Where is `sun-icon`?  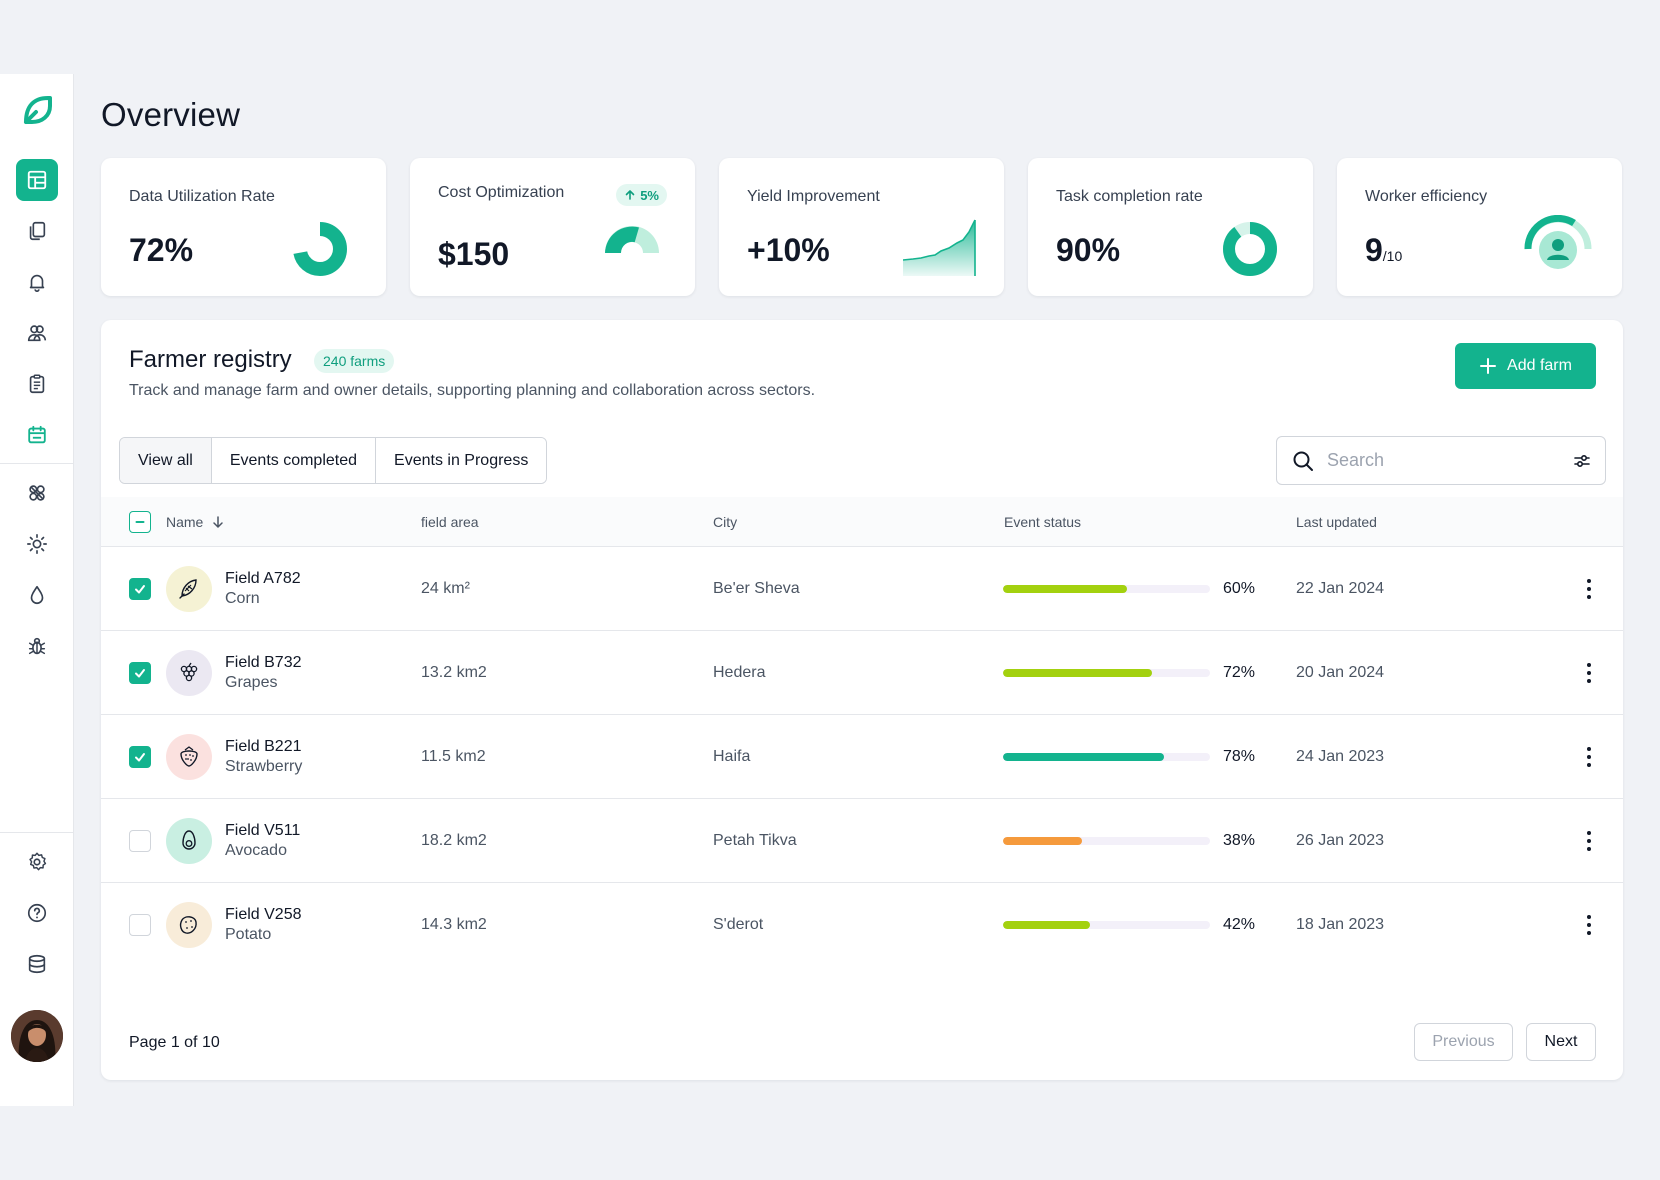 sun-icon is located at coordinates (37, 544).